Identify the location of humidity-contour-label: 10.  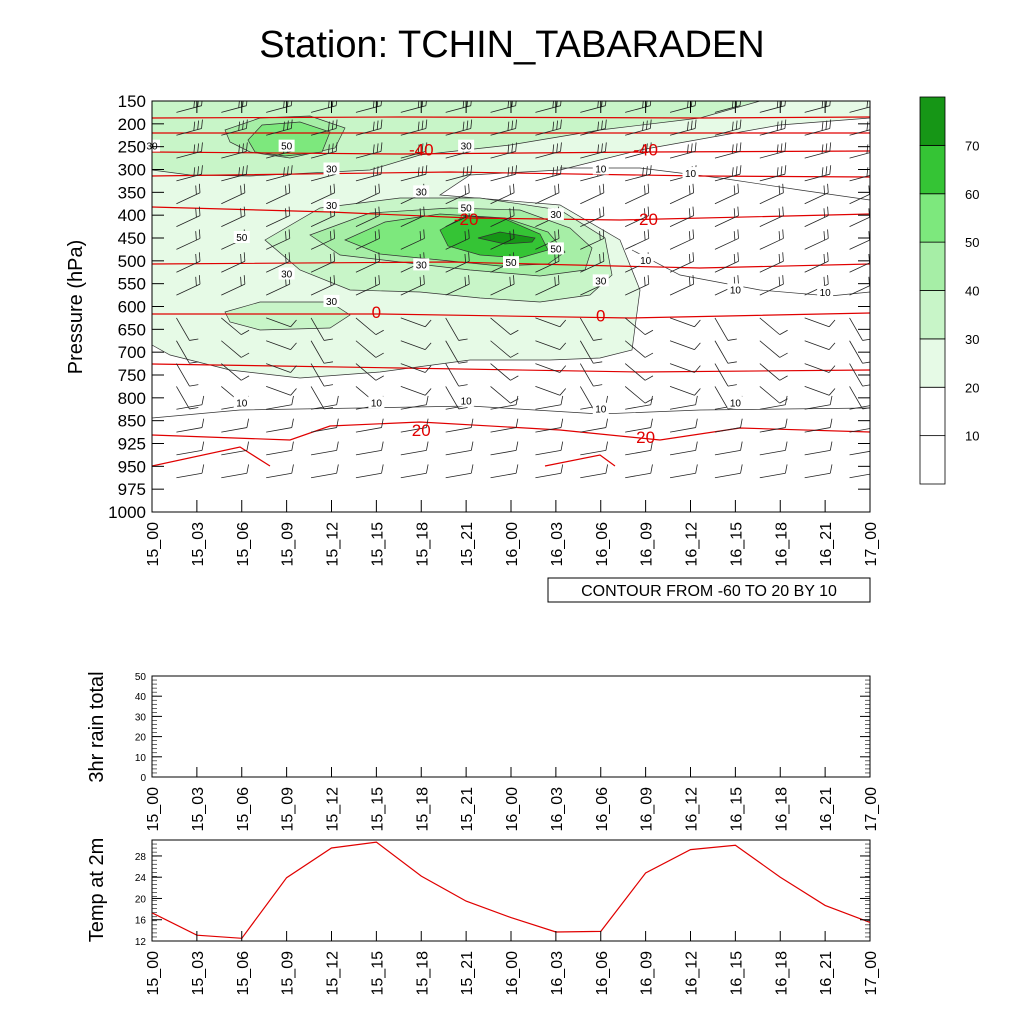
(736, 291).